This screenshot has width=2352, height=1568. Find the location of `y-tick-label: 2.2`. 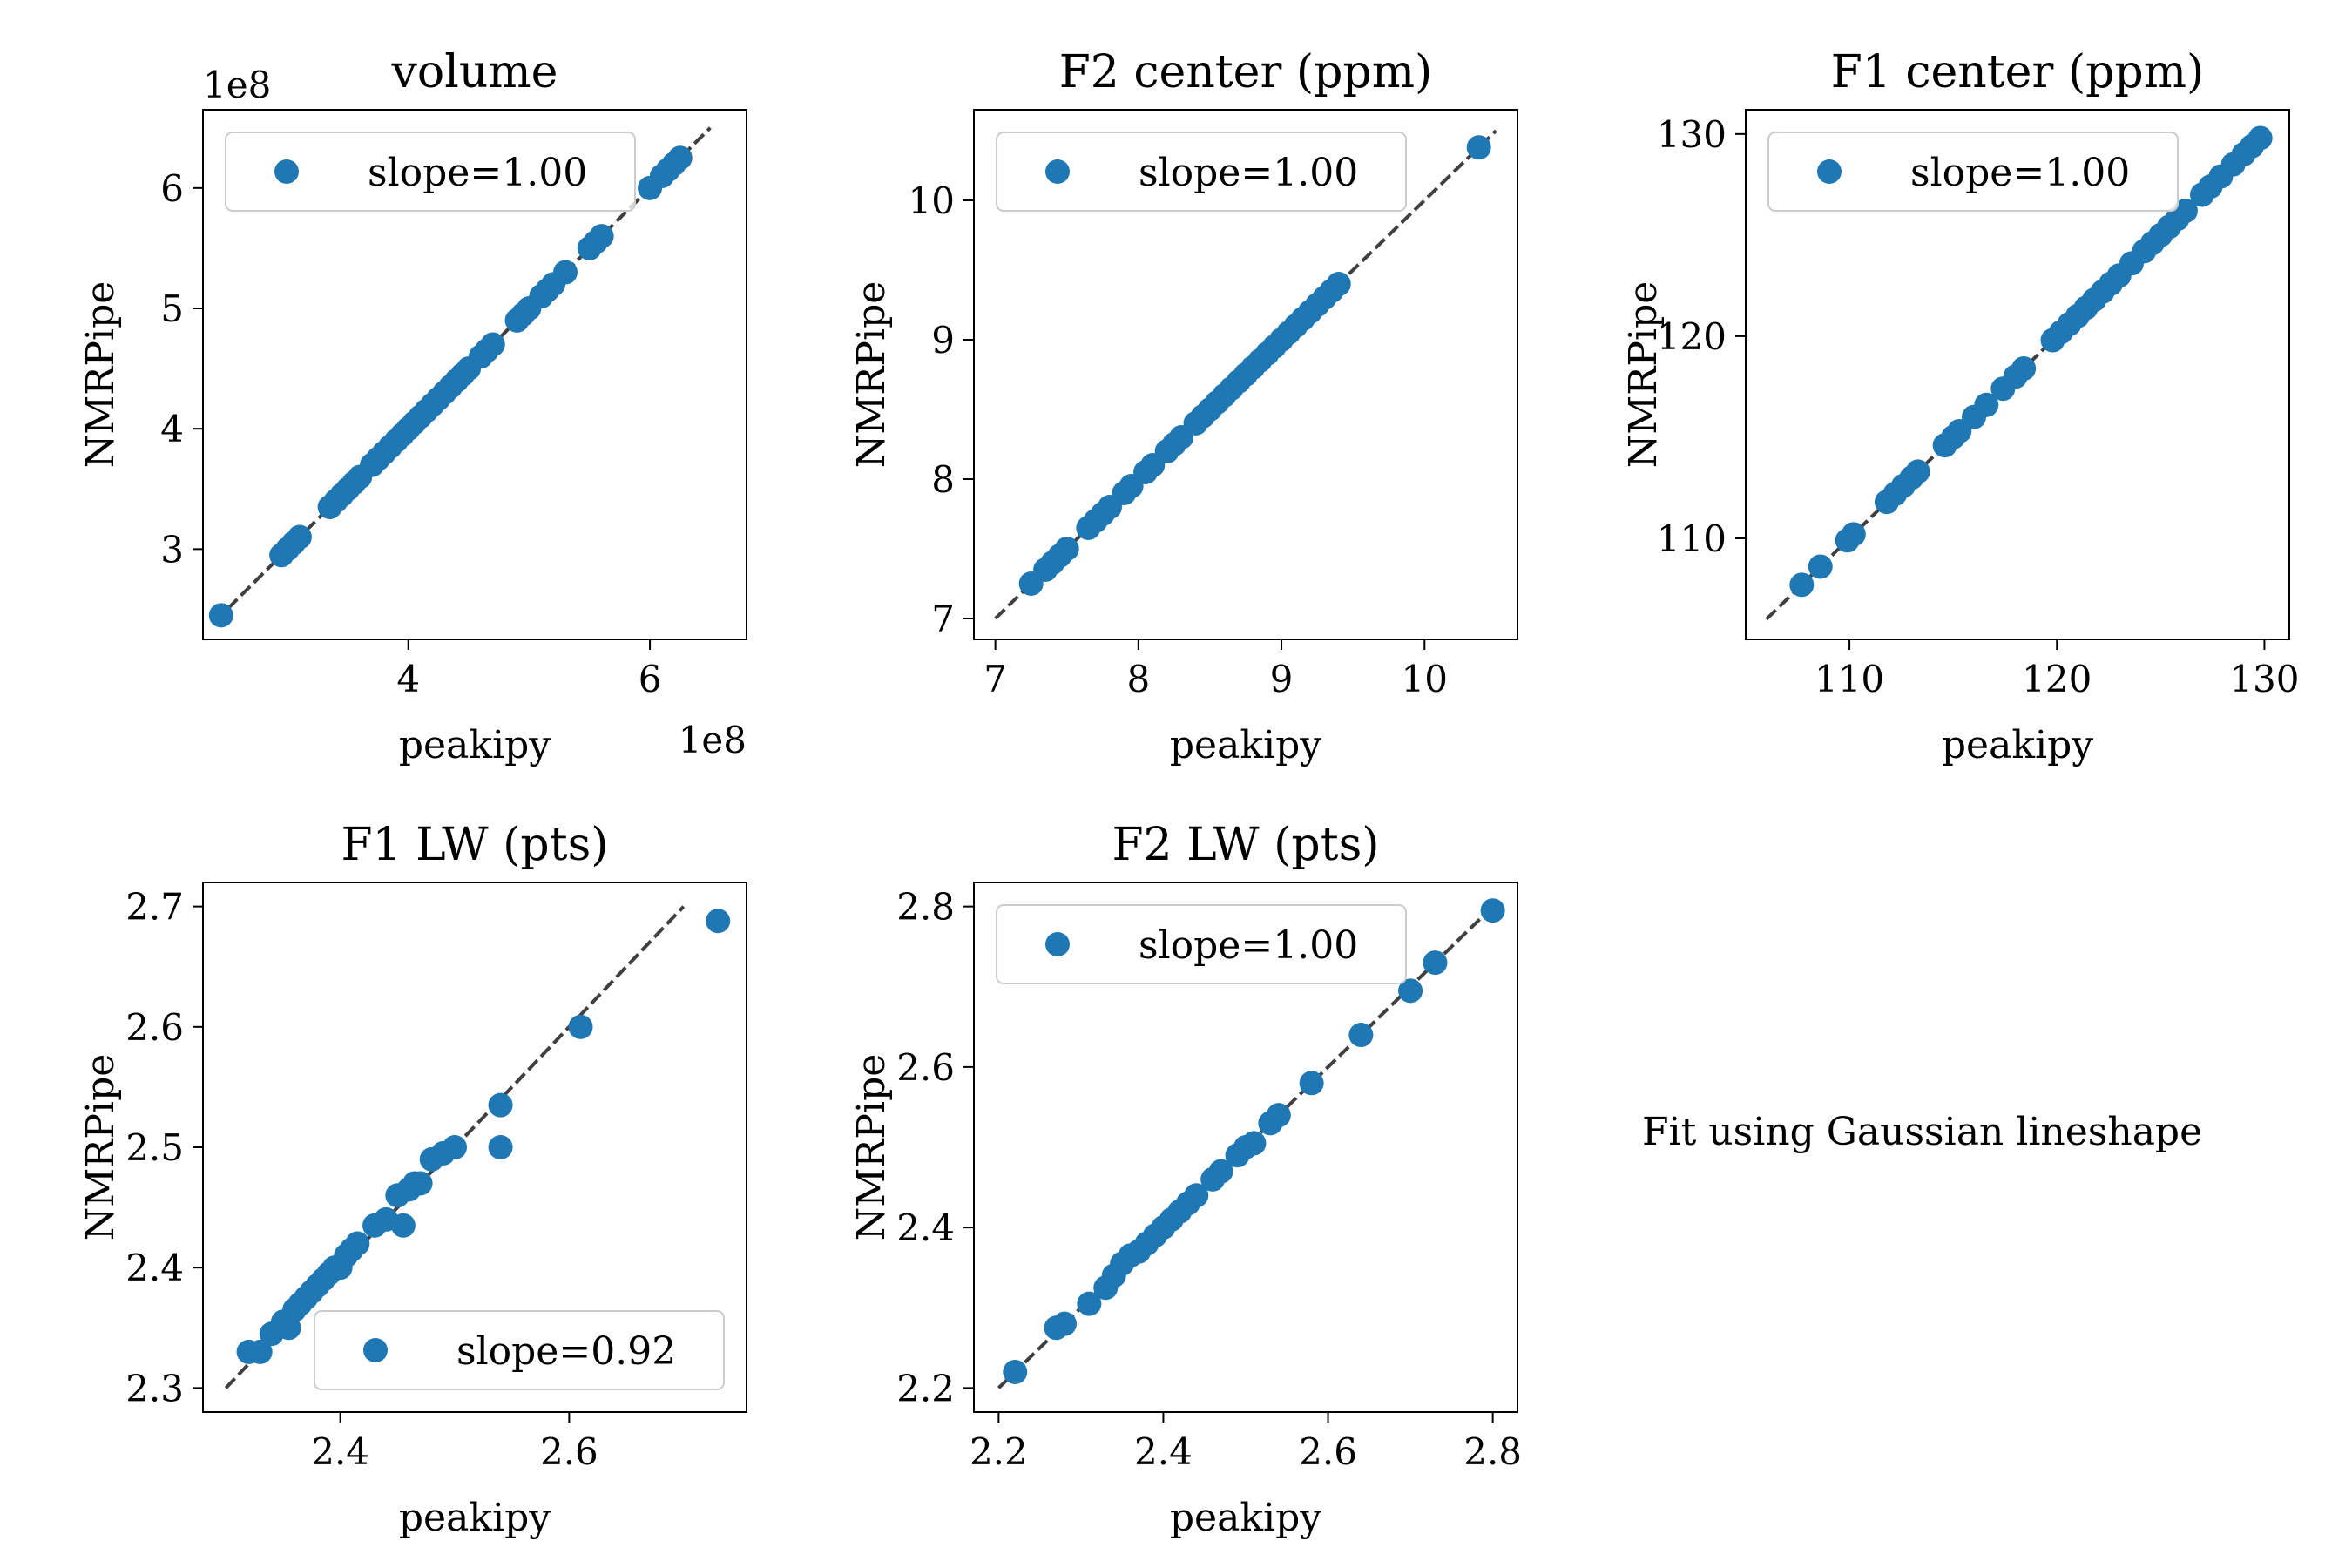

y-tick-label: 2.2 is located at coordinates (926, 1388).